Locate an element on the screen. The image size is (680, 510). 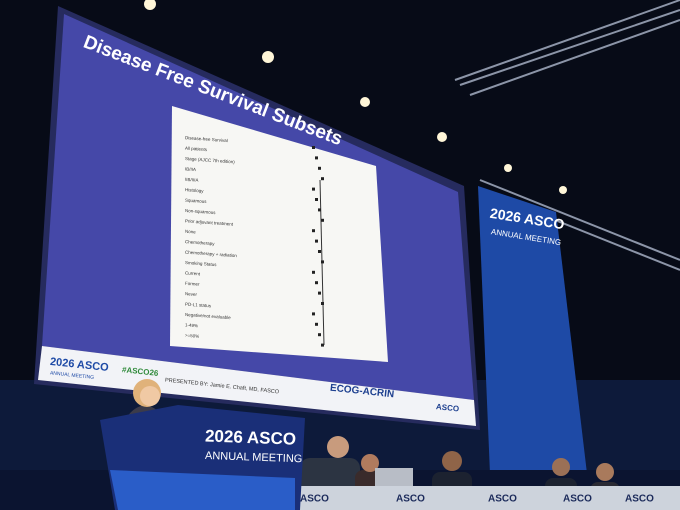
forest-row-label: >=50% is located at coordinates (192, 336).